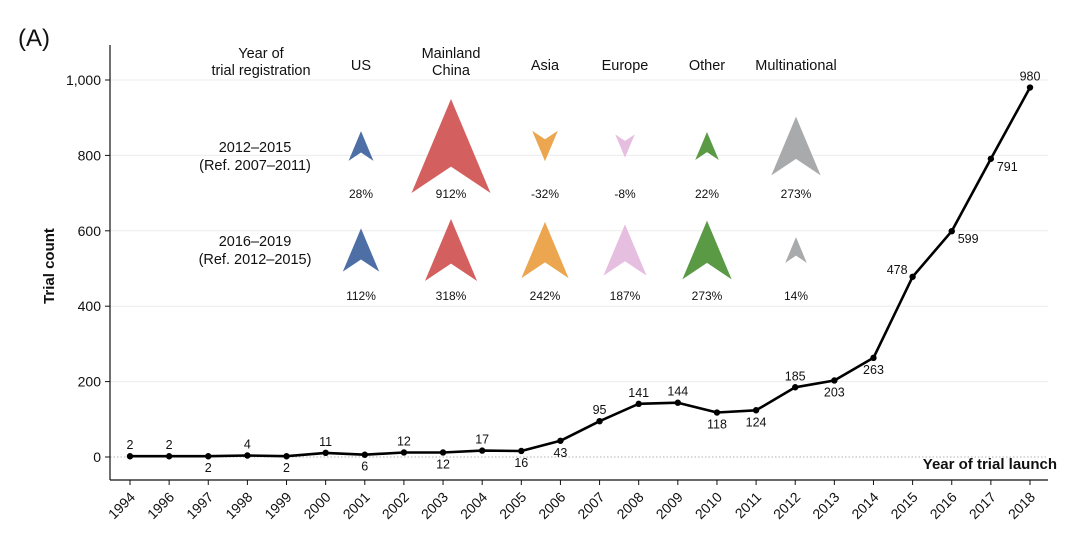  Describe the element at coordinates (795, 376) in the screenshot. I see `data-label: 185` at that location.